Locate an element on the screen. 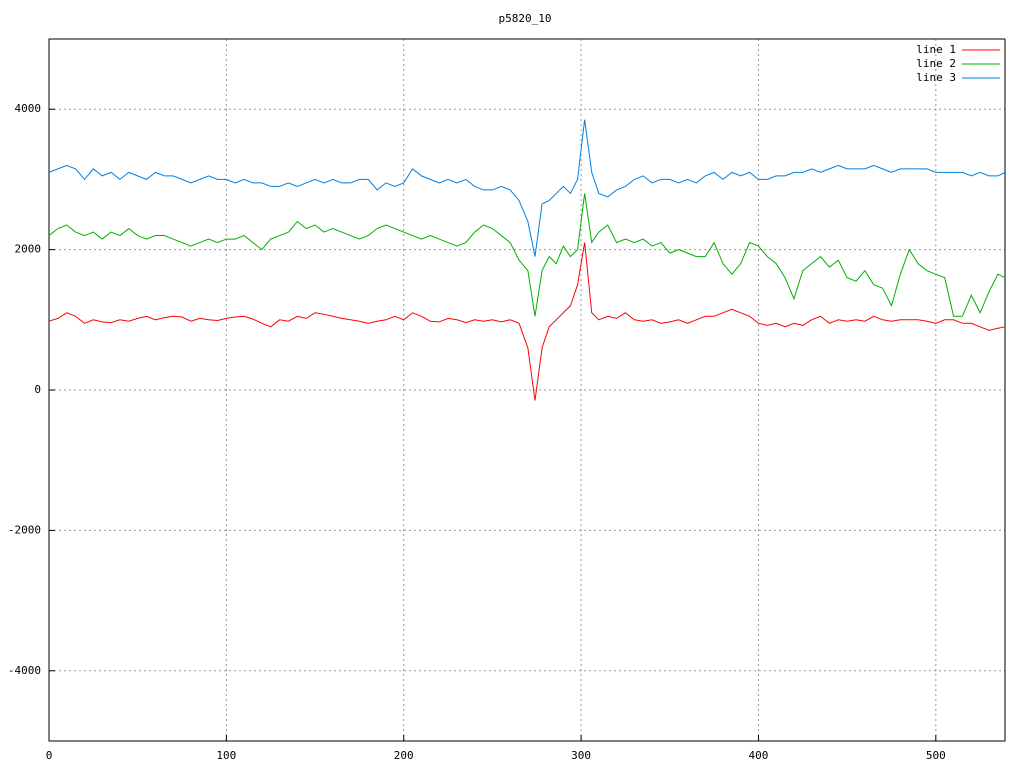 This screenshot has width=1024, height=768. x-tick-label: 300 is located at coordinates (581, 755).